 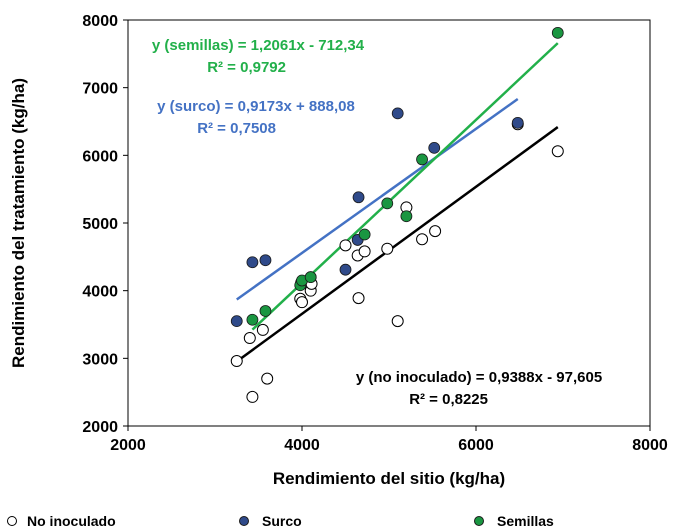 I want to click on y-tick-label: 6000, so click(x=100, y=156).